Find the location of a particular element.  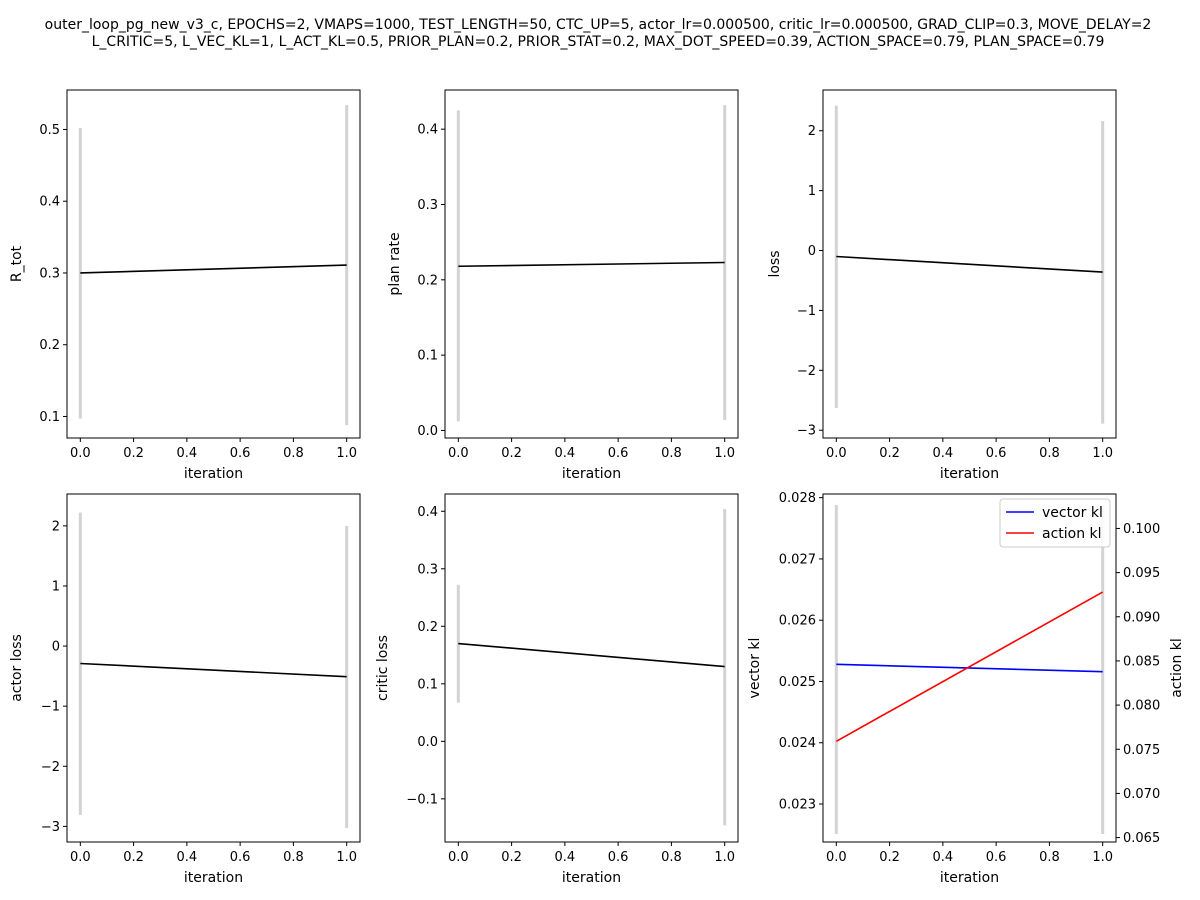

y-tick-label: 0 is located at coordinates (812, 251).